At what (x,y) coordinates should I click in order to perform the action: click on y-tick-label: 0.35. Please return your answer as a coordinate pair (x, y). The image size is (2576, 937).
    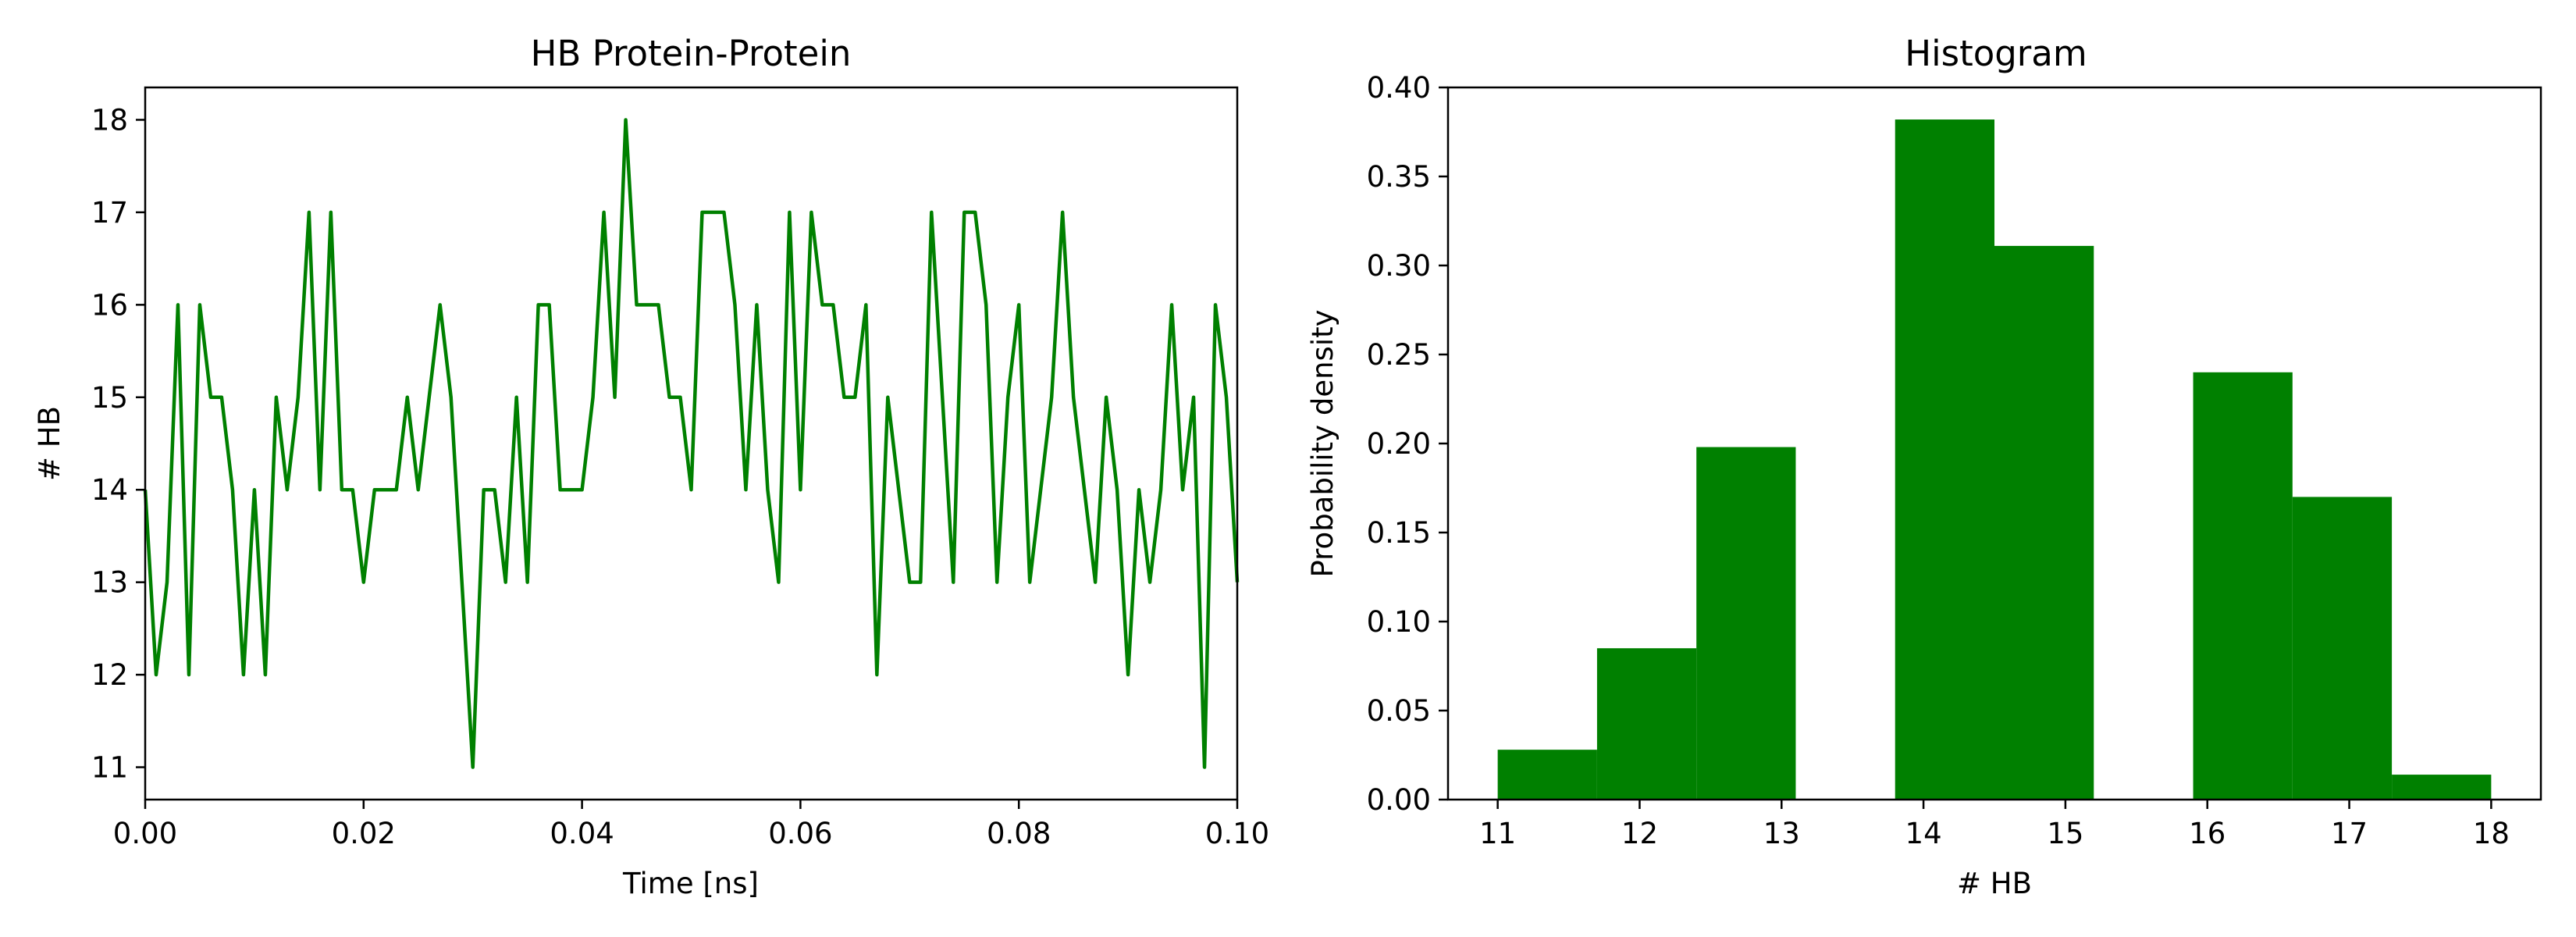
    Looking at the image, I should click on (1399, 177).